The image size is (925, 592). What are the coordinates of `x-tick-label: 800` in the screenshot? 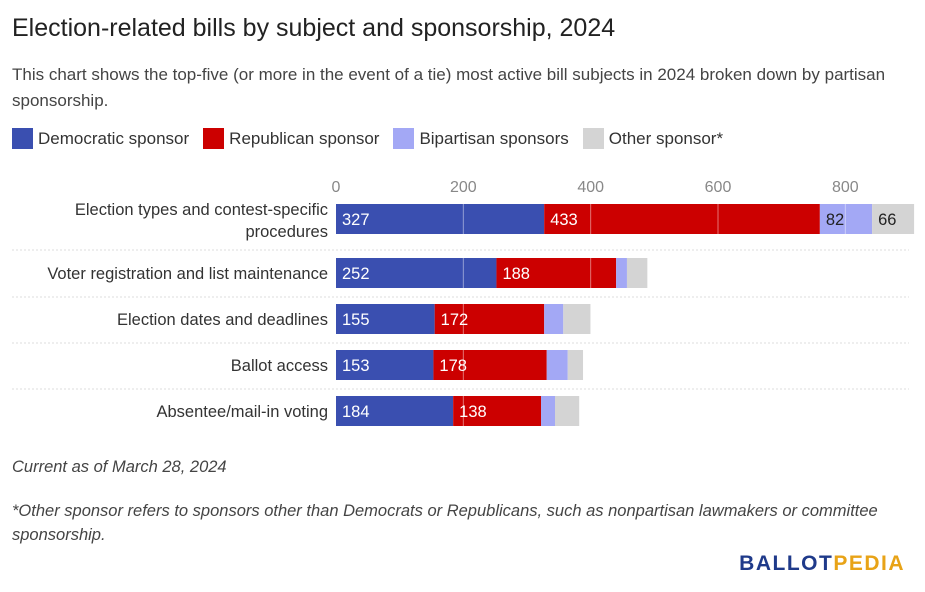 It's located at (845, 187).